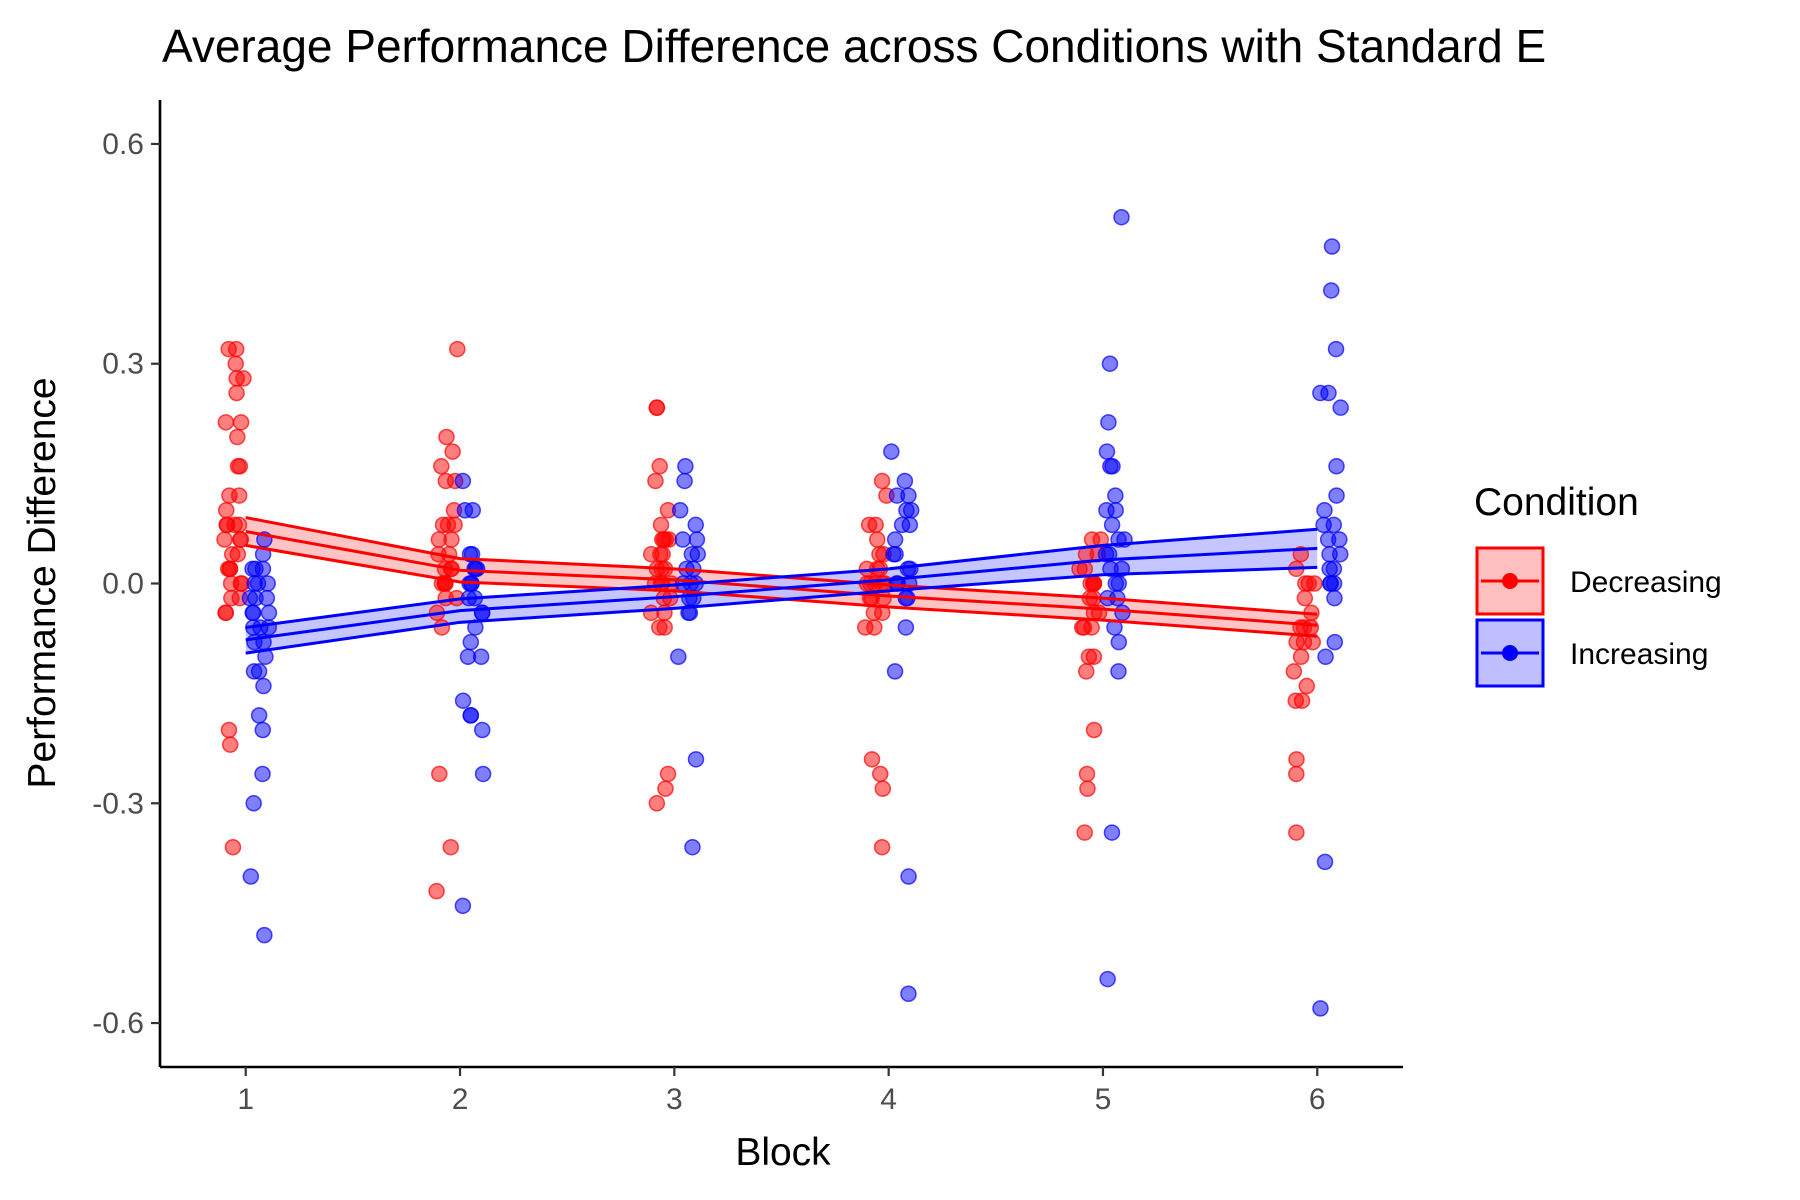 The image size is (1800, 1200). What do you see at coordinates (1103, 1099) in the screenshot?
I see `x-tick-label: 5` at bounding box center [1103, 1099].